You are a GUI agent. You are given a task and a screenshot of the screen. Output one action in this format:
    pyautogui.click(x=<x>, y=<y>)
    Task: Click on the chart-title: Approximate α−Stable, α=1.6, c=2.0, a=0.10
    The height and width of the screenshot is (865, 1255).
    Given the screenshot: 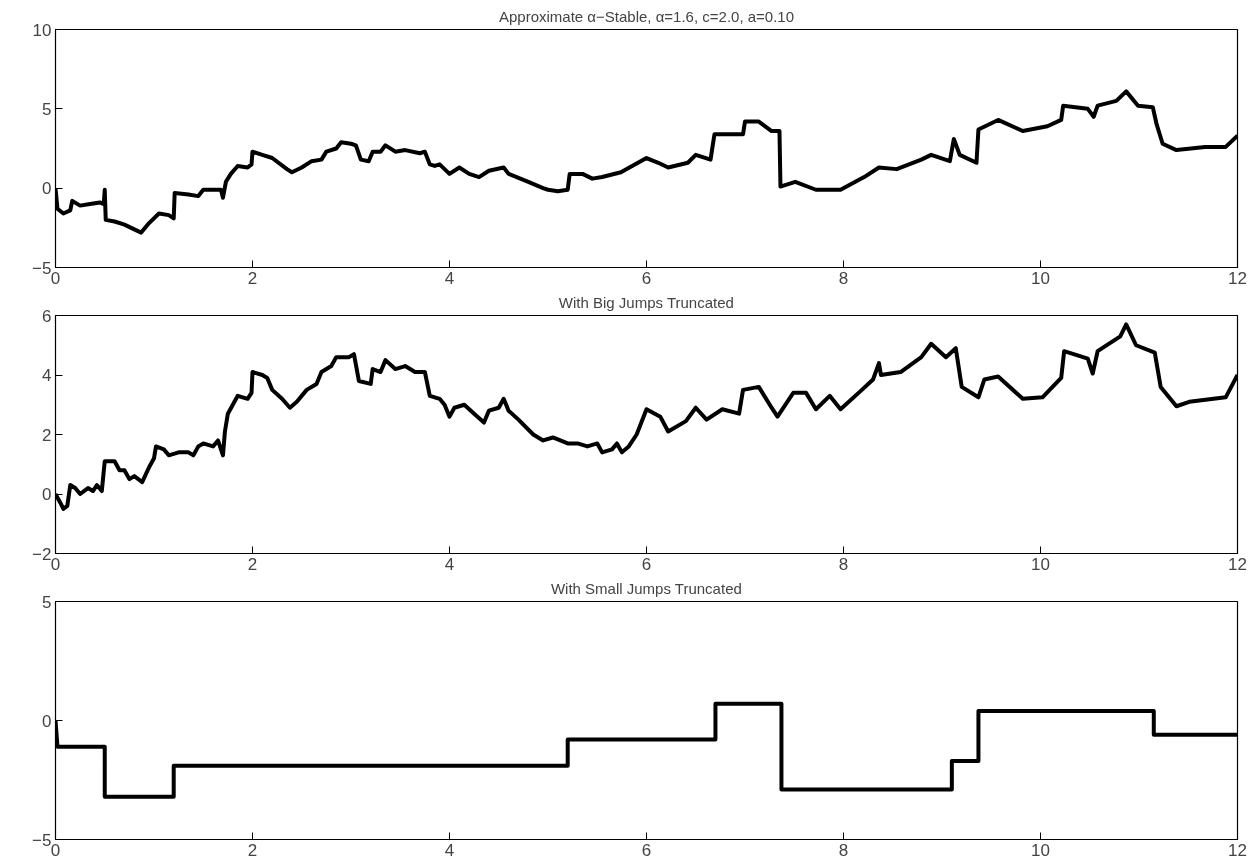 What is the action you would take?
    pyautogui.click(x=646, y=16)
    